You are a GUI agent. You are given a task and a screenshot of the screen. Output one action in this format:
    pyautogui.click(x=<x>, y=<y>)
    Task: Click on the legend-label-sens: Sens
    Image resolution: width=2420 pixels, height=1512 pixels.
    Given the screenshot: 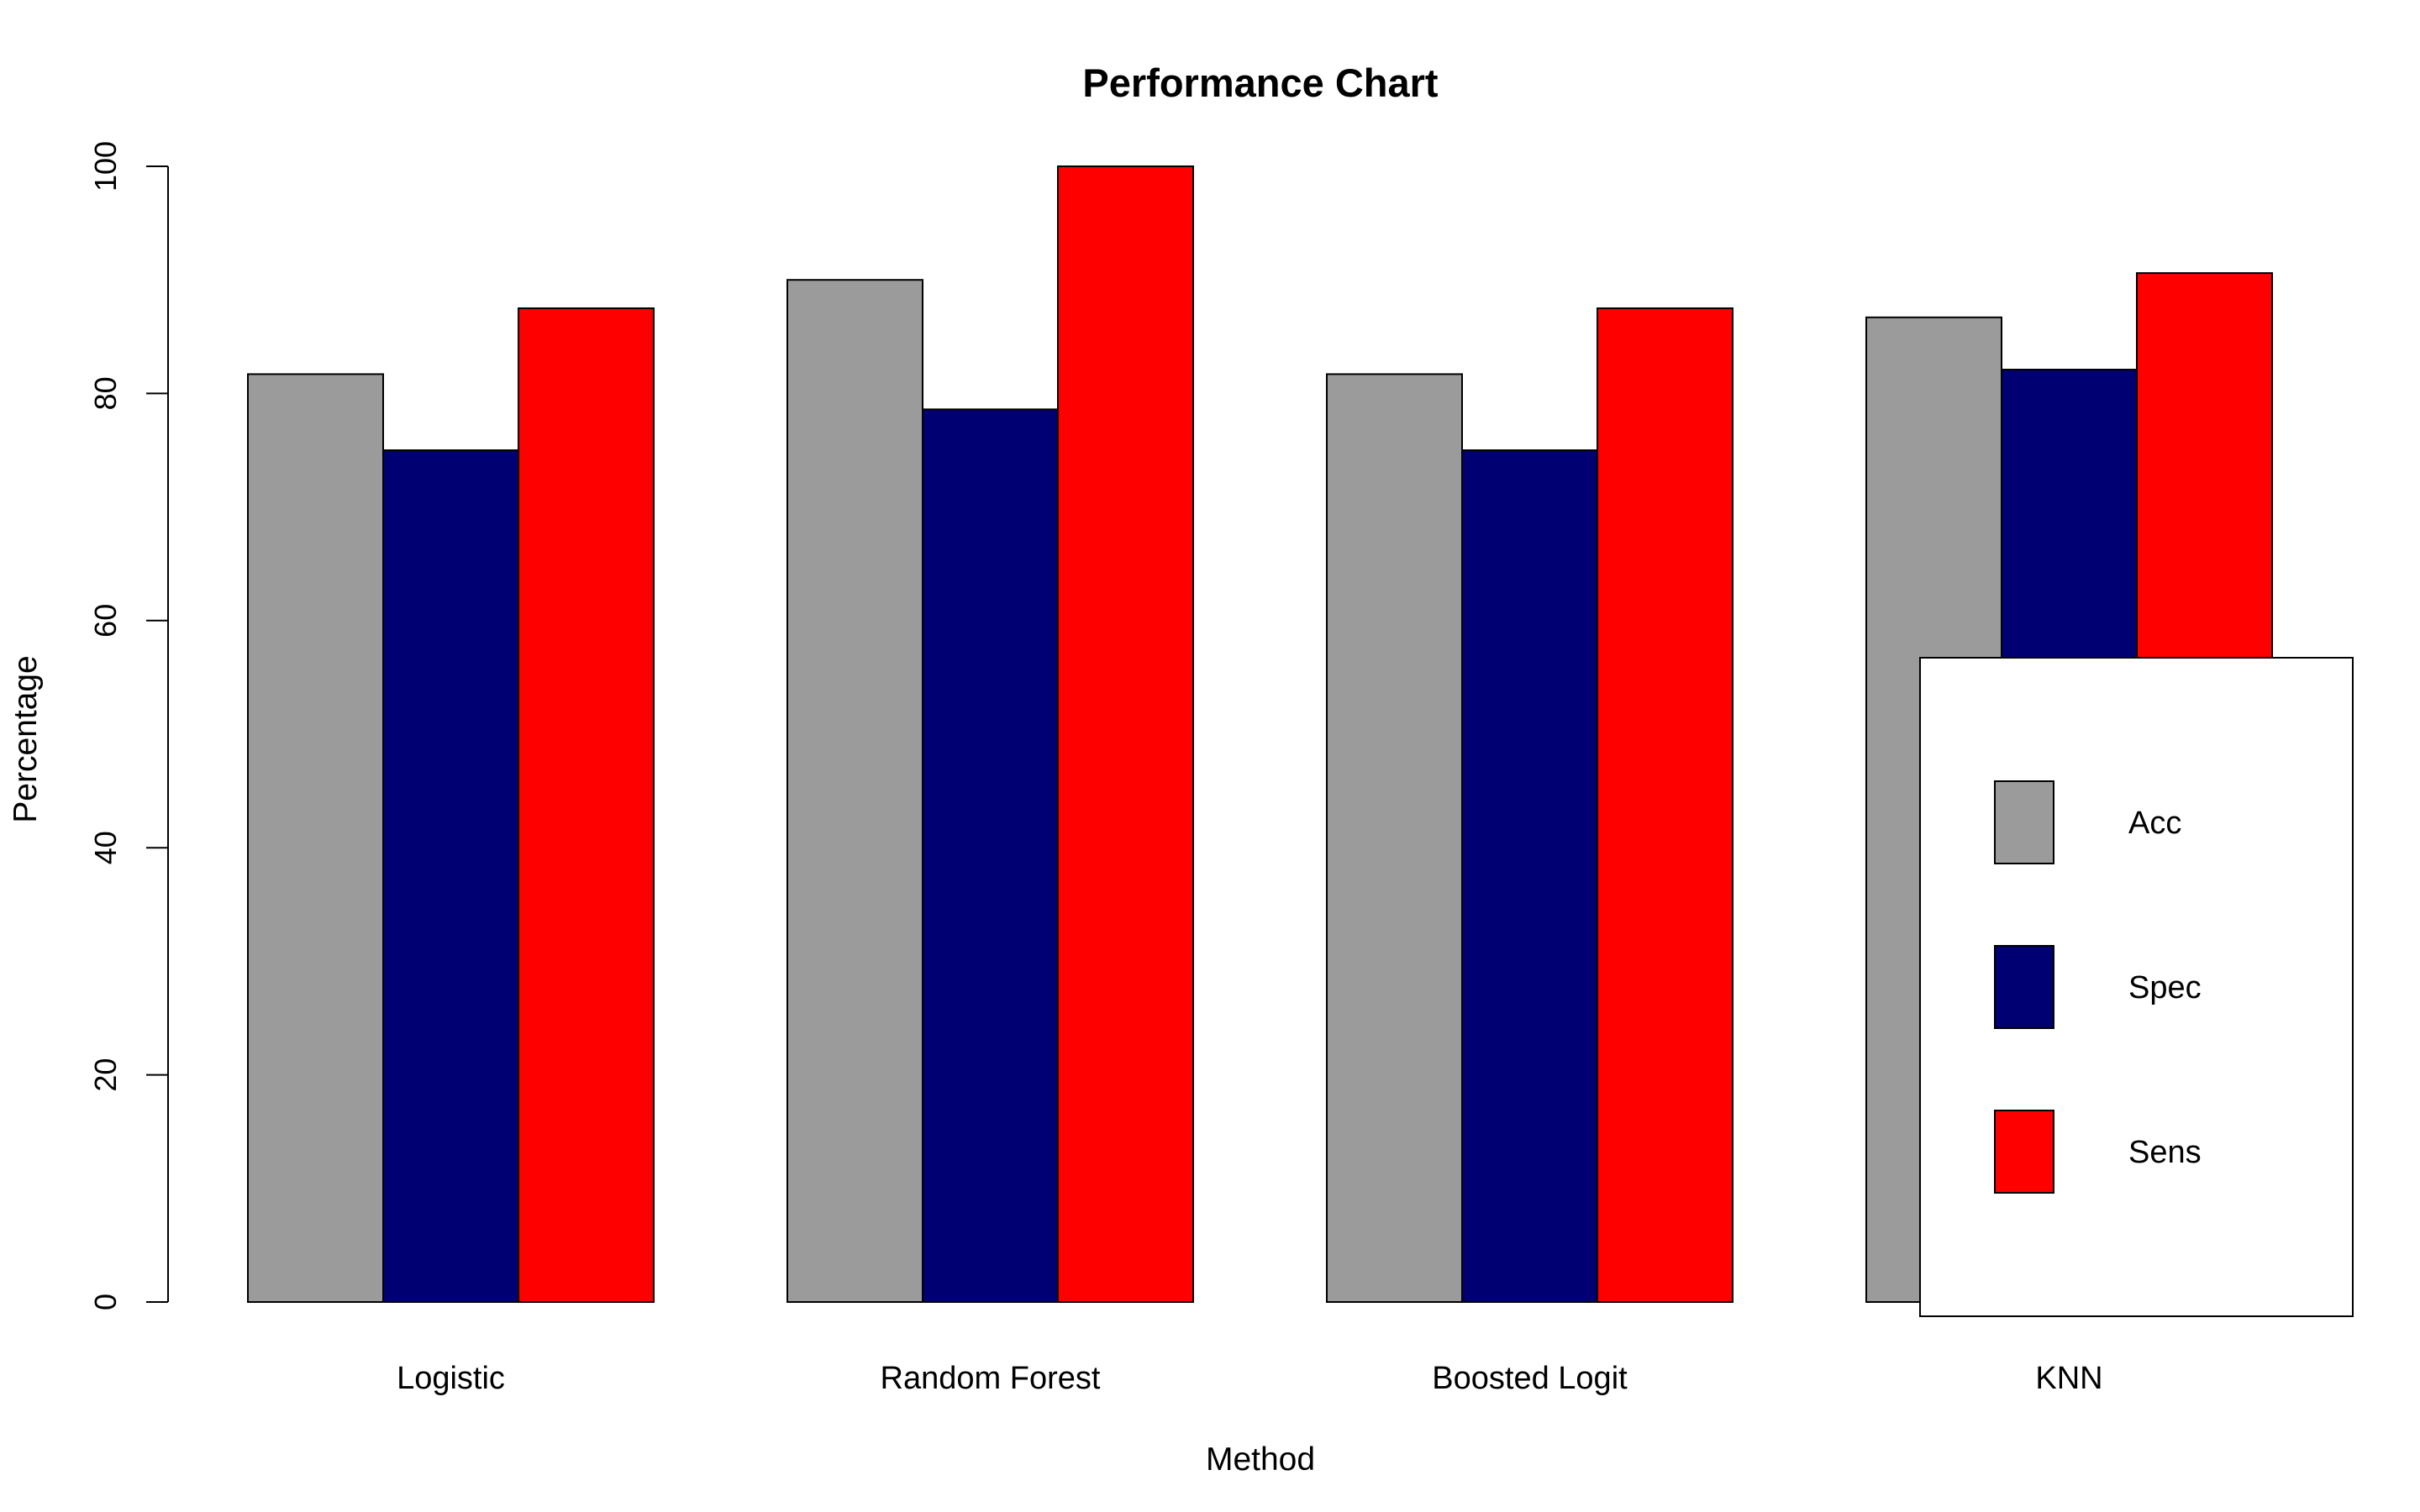 What is the action you would take?
    pyautogui.click(x=2165, y=1152)
    